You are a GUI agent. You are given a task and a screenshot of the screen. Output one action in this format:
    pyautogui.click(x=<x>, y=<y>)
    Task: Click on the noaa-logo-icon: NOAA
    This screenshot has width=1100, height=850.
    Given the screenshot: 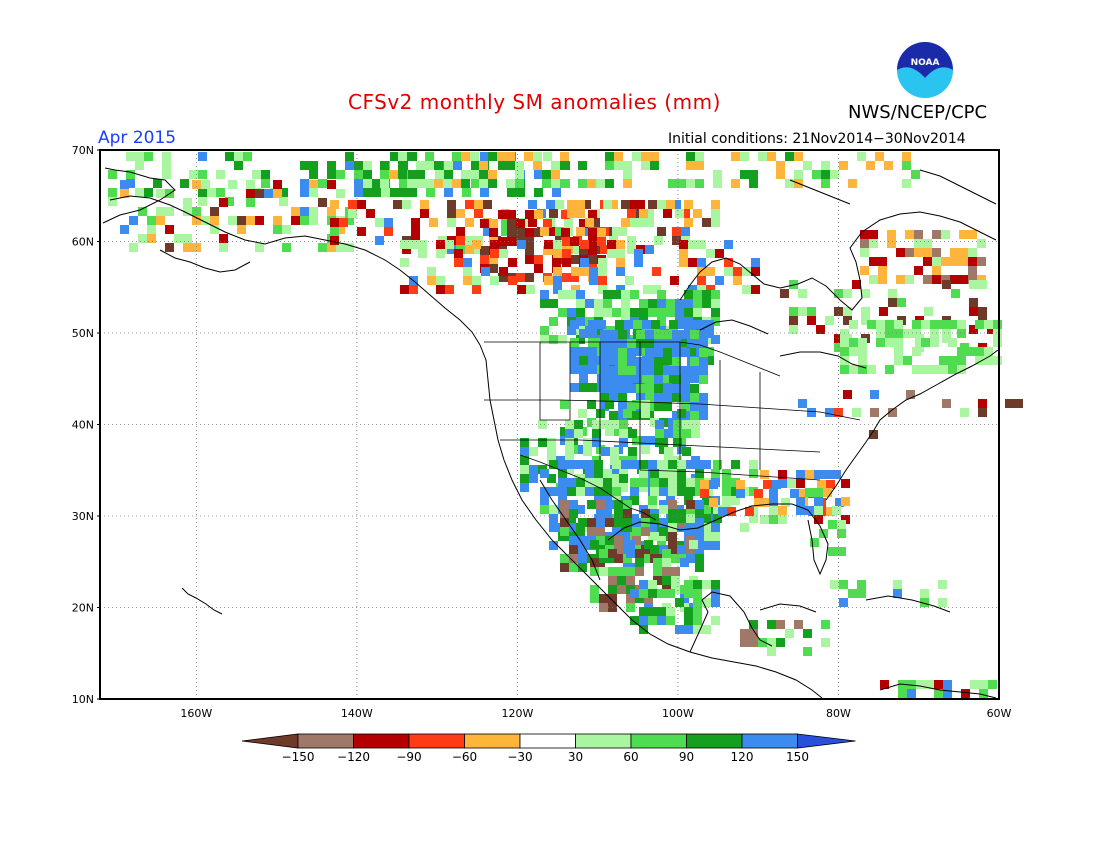 What is the action you would take?
    pyautogui.click(x=925, y=70)
    